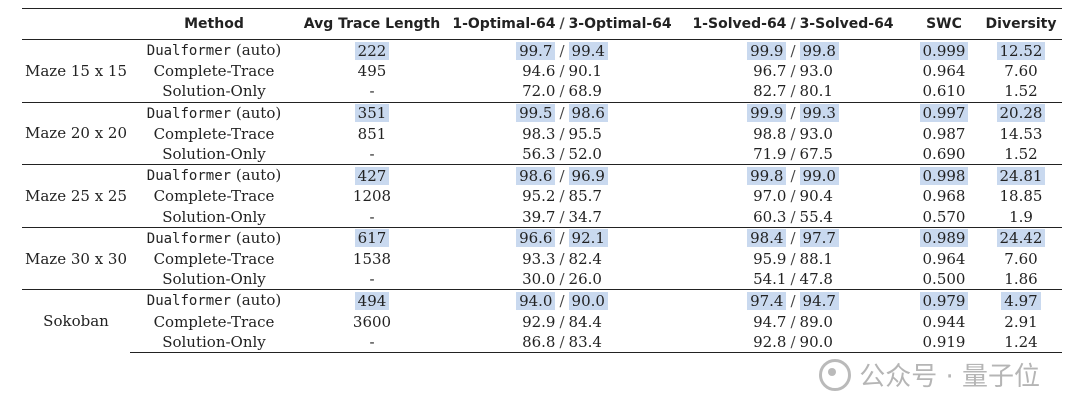 This screenshot has width=1080, height=416. What do you see at coordinates (819, 113) in the screenshot?
I see `solved-3-value: 99.3` at bounding box center [819, 113].